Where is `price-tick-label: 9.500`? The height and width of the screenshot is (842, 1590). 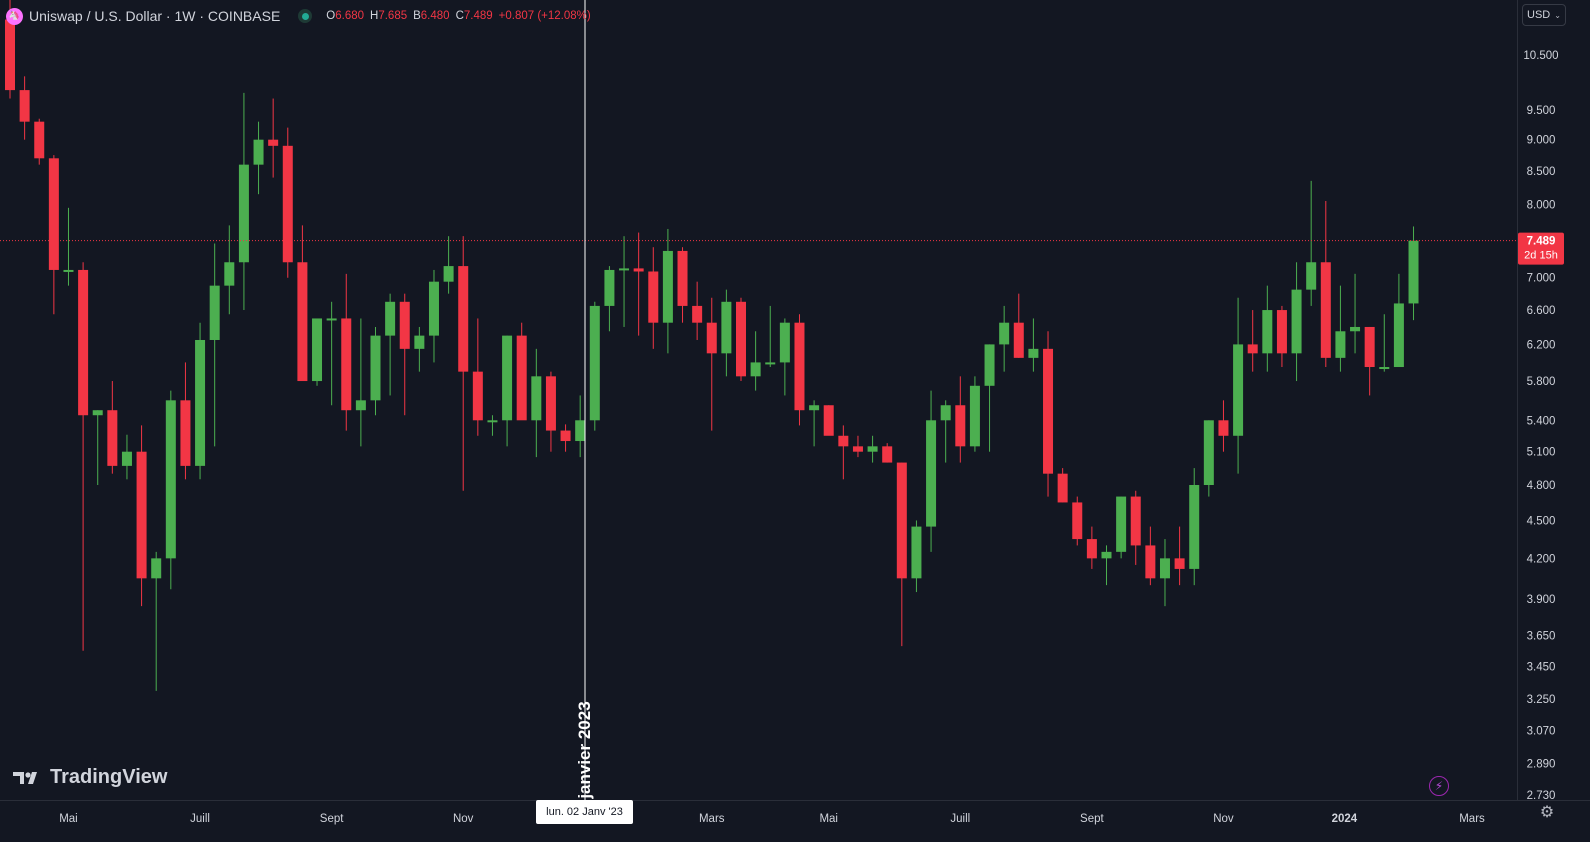 price-tick-label: 9.500 is located at coordinates (1541, 111).